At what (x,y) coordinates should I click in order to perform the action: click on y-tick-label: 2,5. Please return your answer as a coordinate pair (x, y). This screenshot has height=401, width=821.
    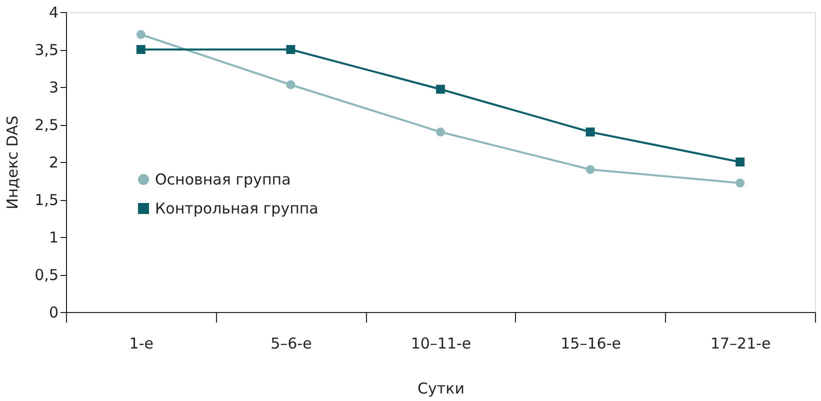
    Looking at the image, I should click on (46, 125).